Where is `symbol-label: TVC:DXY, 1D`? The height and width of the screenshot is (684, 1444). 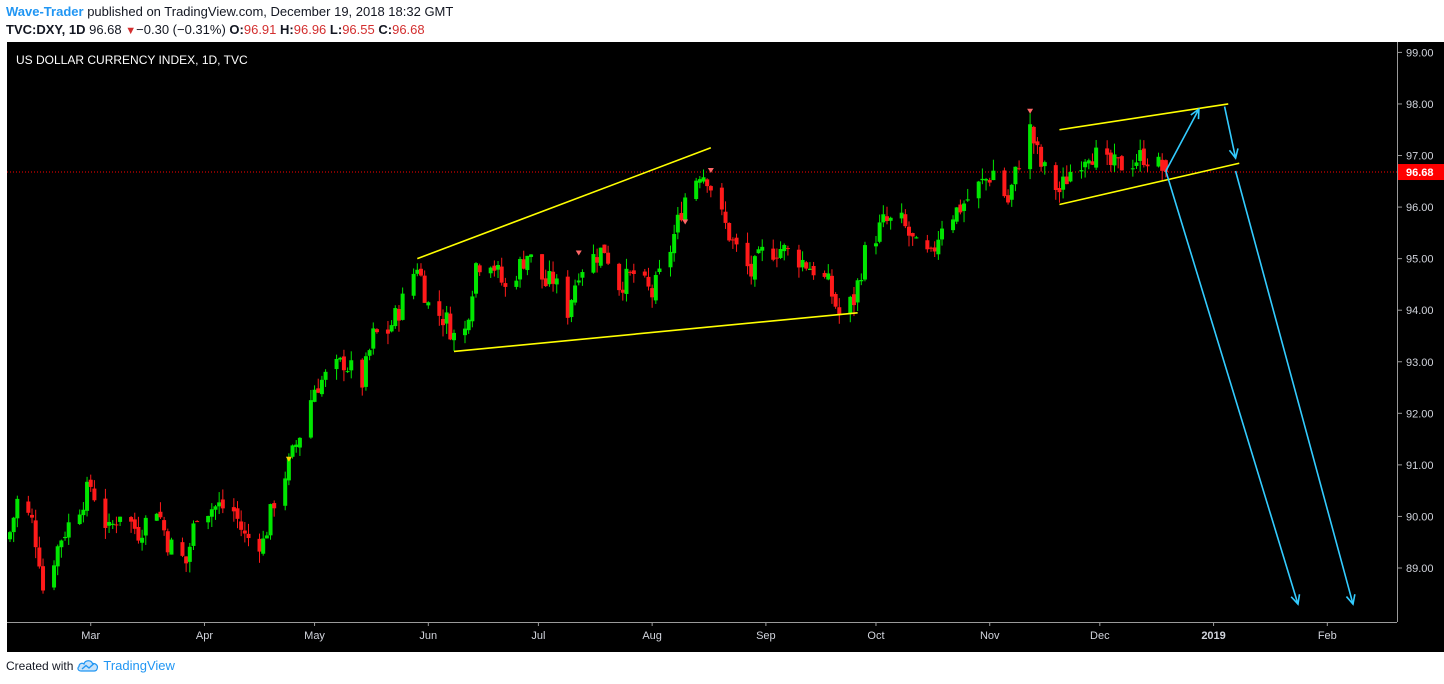 symbol-label: TVC:DXY, 1D is located at coordinates (46, 29).